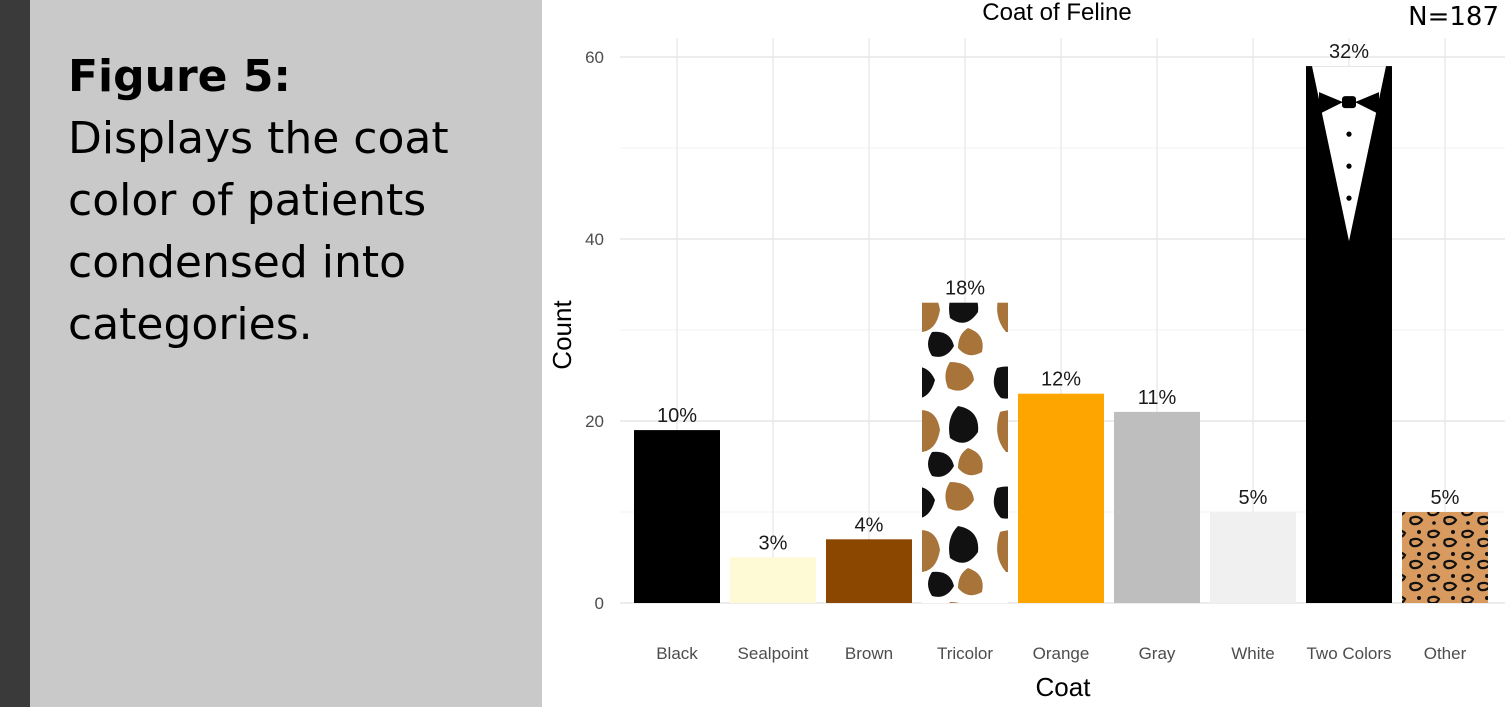  What do you see at coordinates (1348, 653) in the screenshot?
I see `x-tick-label: Two Colors` at bounding box center [1348, 653].